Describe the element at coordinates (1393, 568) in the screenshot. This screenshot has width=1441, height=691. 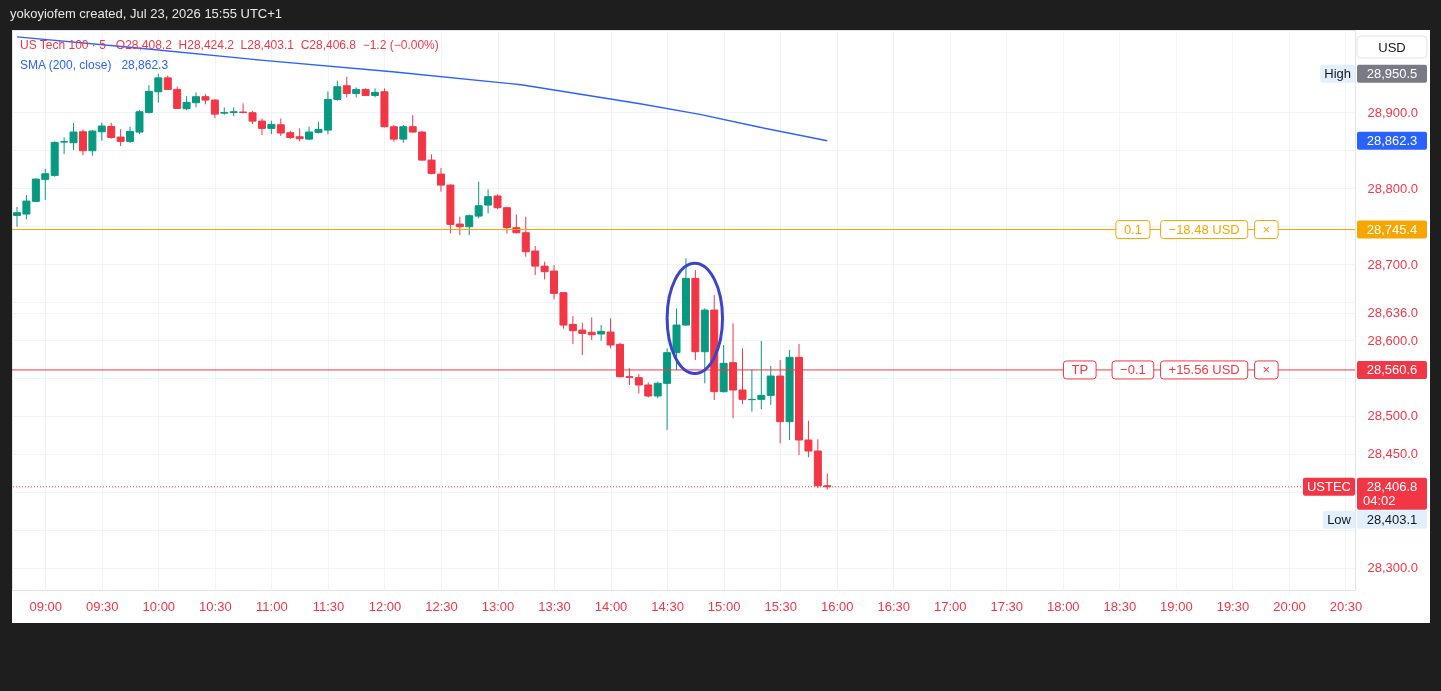
I see `y-tick-label: 28,300.0` at that location.